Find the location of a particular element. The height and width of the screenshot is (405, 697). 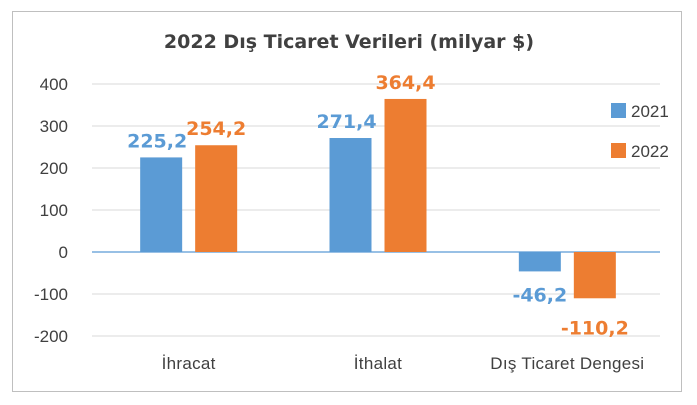

data-label: 364,4 is located at coordinates (405, 83).